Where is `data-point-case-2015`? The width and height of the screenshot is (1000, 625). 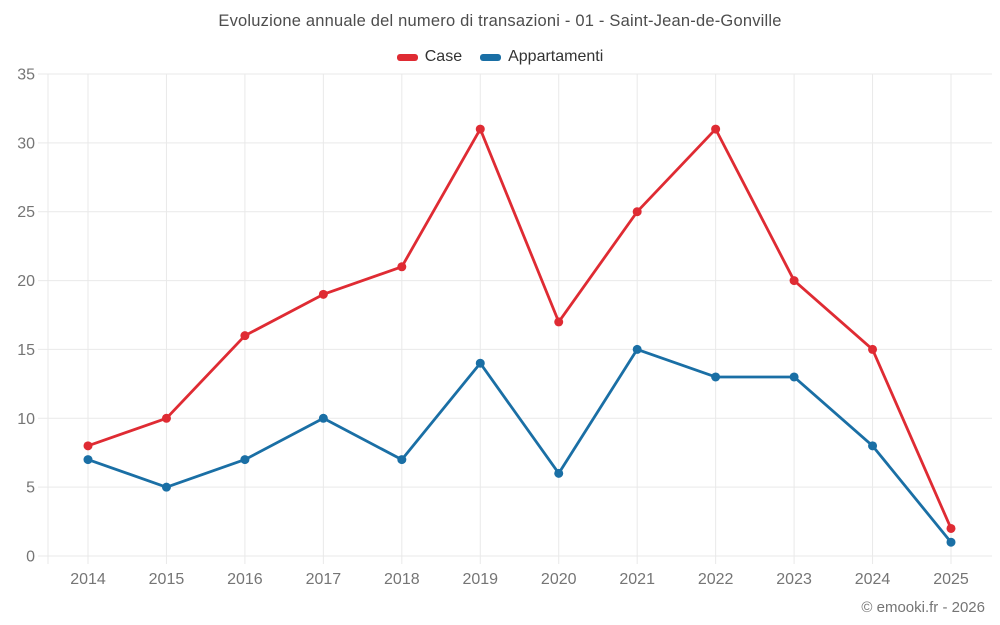
data-point-case-2015 is located at coordinates (166, 418).